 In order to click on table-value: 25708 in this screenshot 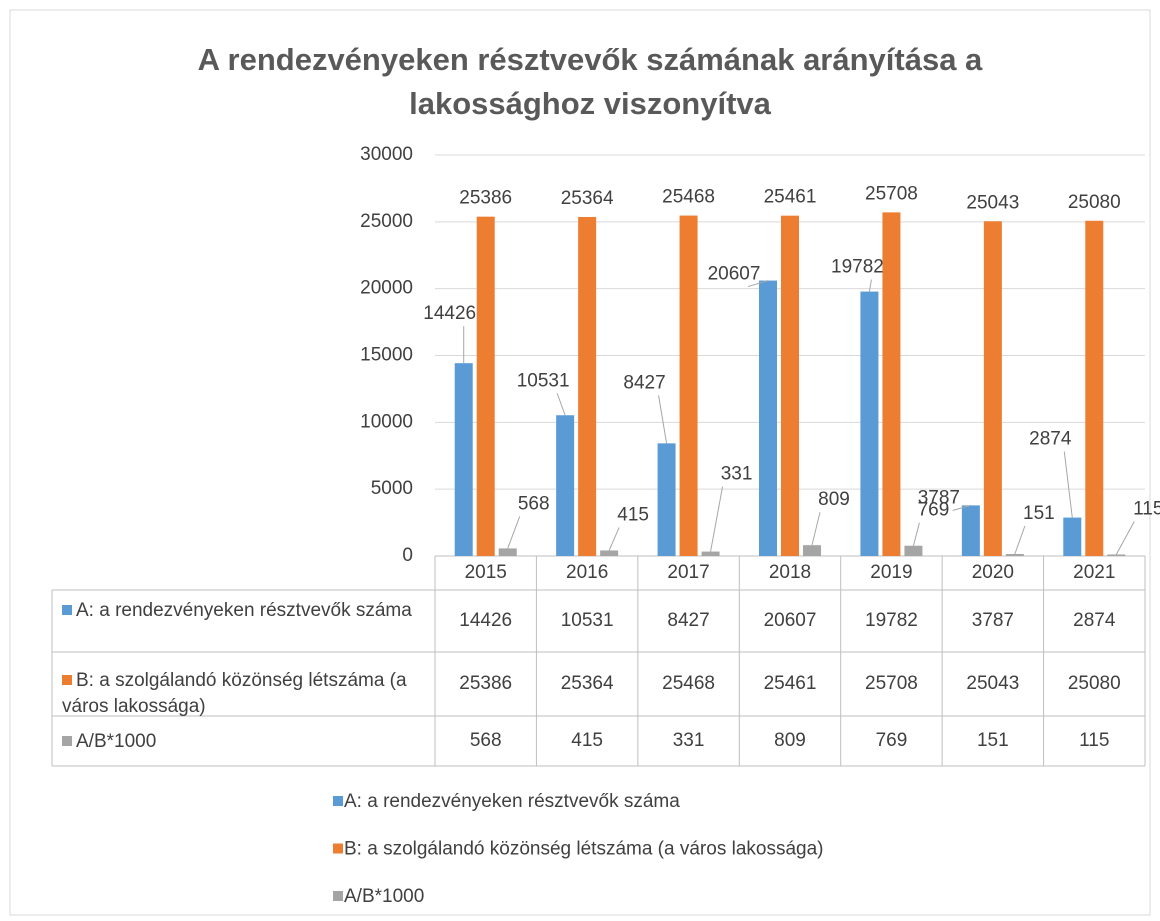, I will do `click(891, 683)`.